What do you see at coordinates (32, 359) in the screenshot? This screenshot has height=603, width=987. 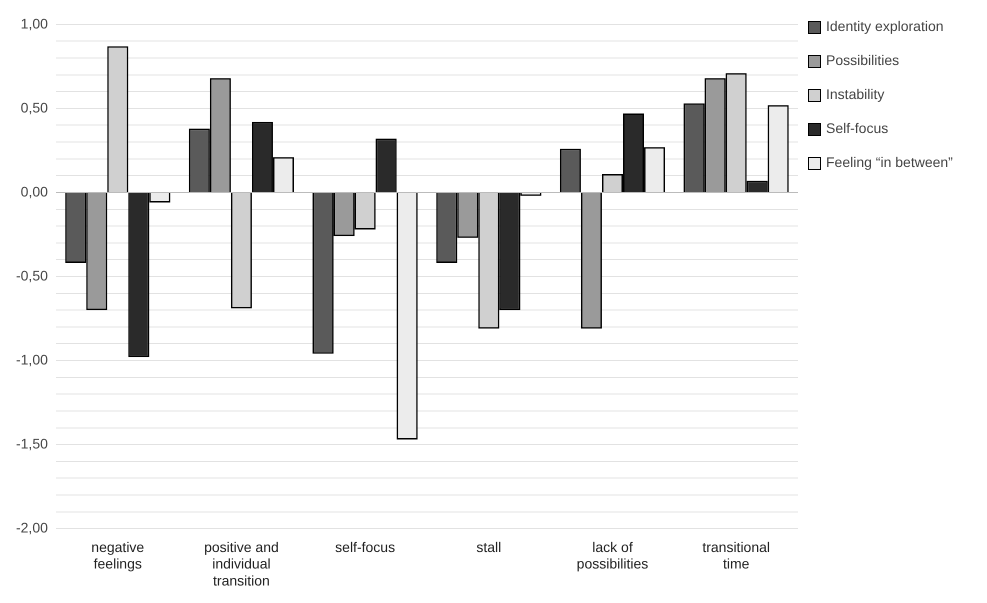 I see `y-tick-label: -1,00` at bounding box center [32, 359].